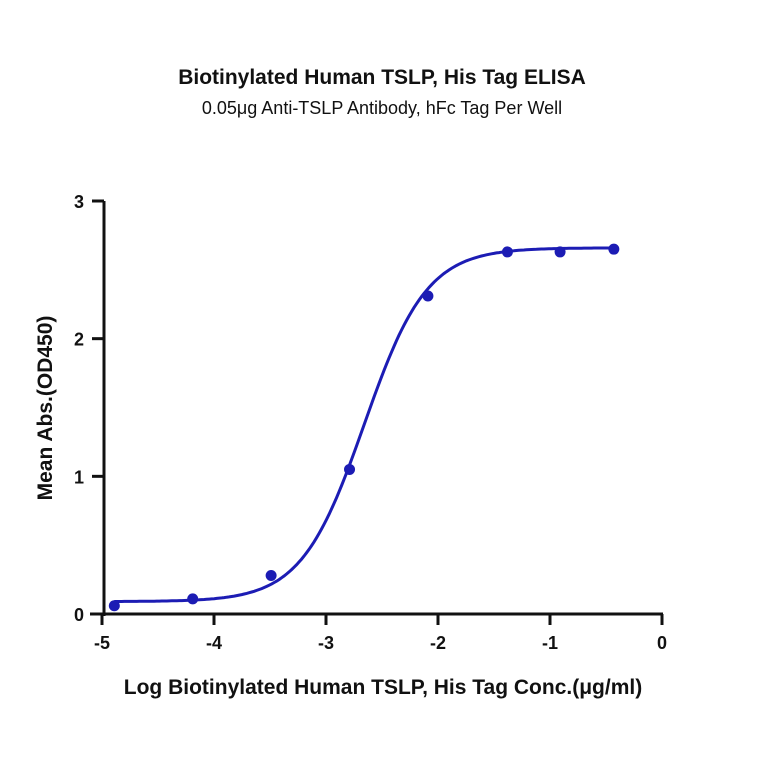  Describe the element at coordinates (438, 643) in the screenshot. I see `x-tick-label: -2` at that location.